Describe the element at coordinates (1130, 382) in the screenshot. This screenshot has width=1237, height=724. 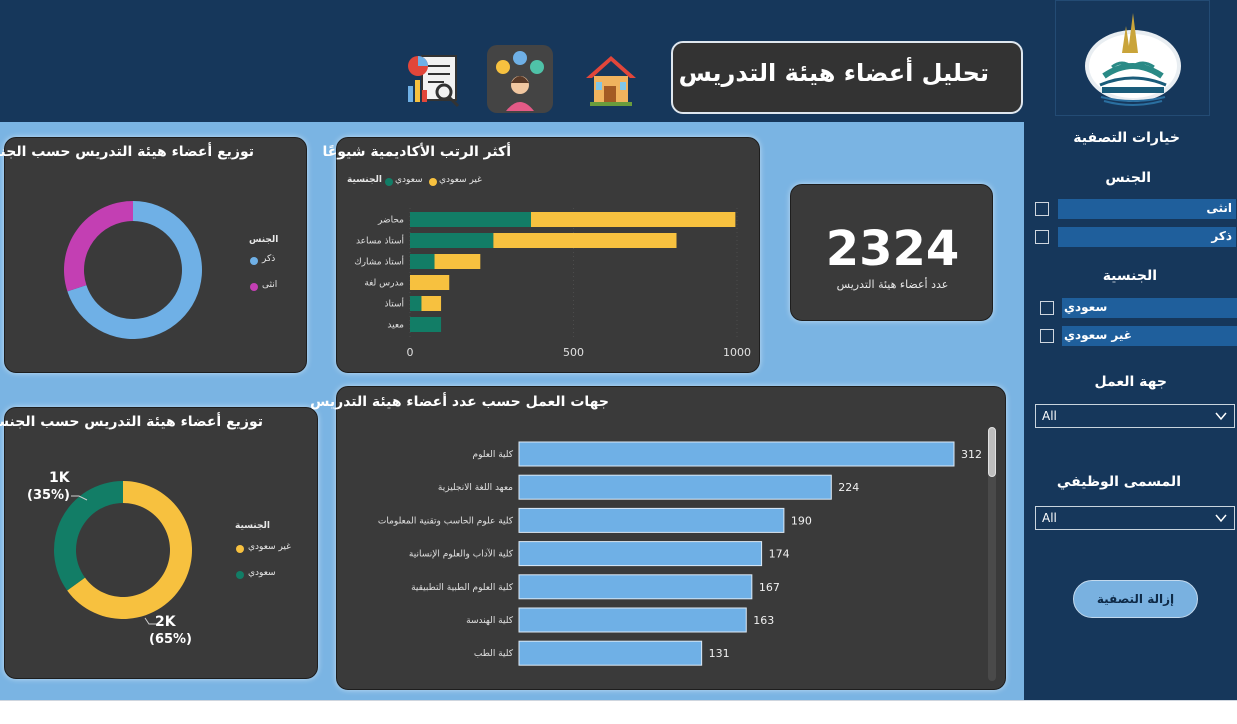
I see `department-filter-label: جهة العمل` at that location.